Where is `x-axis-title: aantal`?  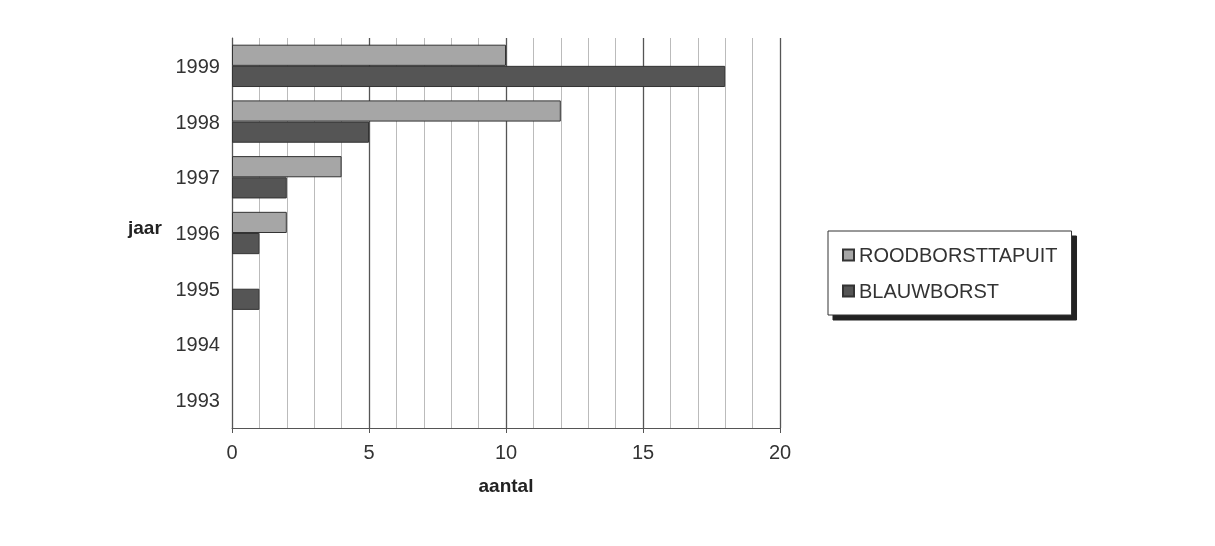
x-axis-title: aantal is located at coordinates (506, 485).